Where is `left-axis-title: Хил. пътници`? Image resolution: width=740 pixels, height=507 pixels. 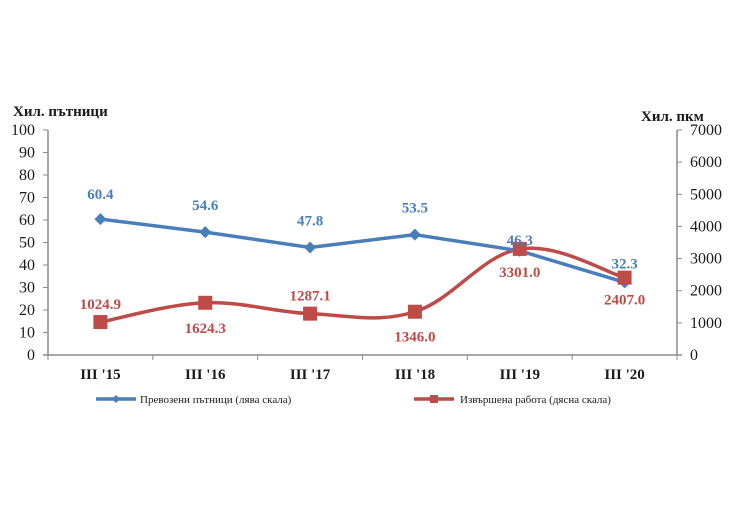 left-axis-title: Хил. пътници is located at coordinates (60, 112).